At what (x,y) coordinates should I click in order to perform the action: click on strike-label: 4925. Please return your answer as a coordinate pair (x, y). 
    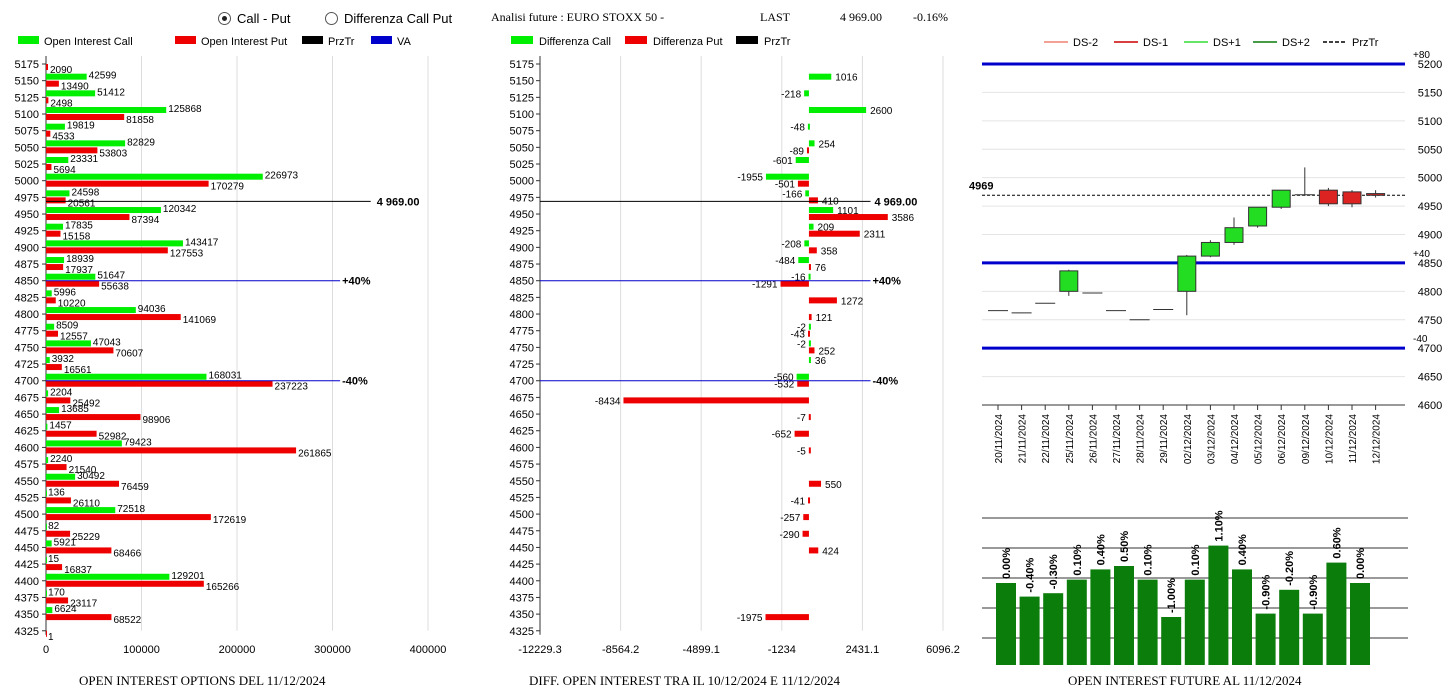
    Looking at the image, I should click on (522, 232).